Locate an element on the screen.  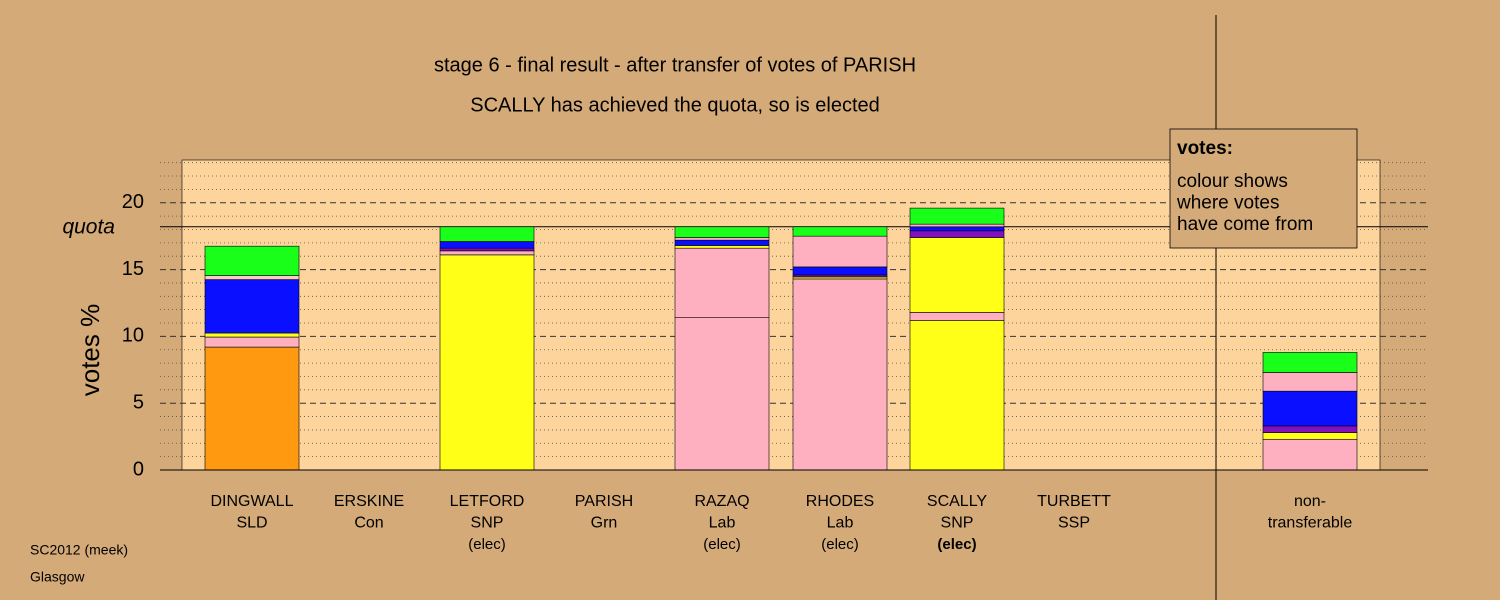
x-tick-label: SLD is located at coordinates (251, 523).